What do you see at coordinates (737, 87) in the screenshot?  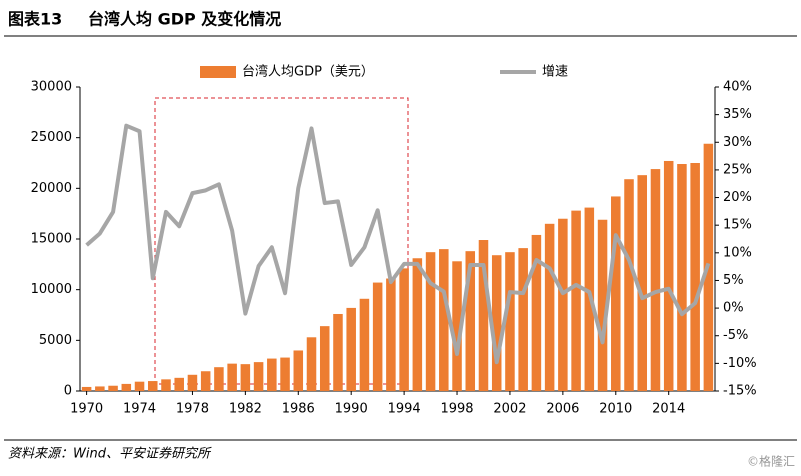 I see `y2-tick-label: 40%` at bounding box center [737, 87].